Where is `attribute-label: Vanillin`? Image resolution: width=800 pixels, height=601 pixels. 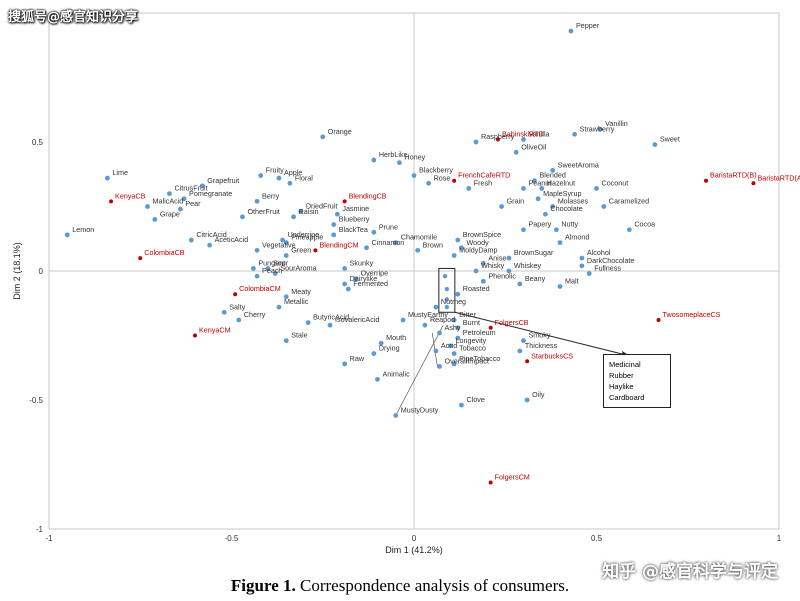 attribute-label: Vanillin is located at coordinates (616, 123).